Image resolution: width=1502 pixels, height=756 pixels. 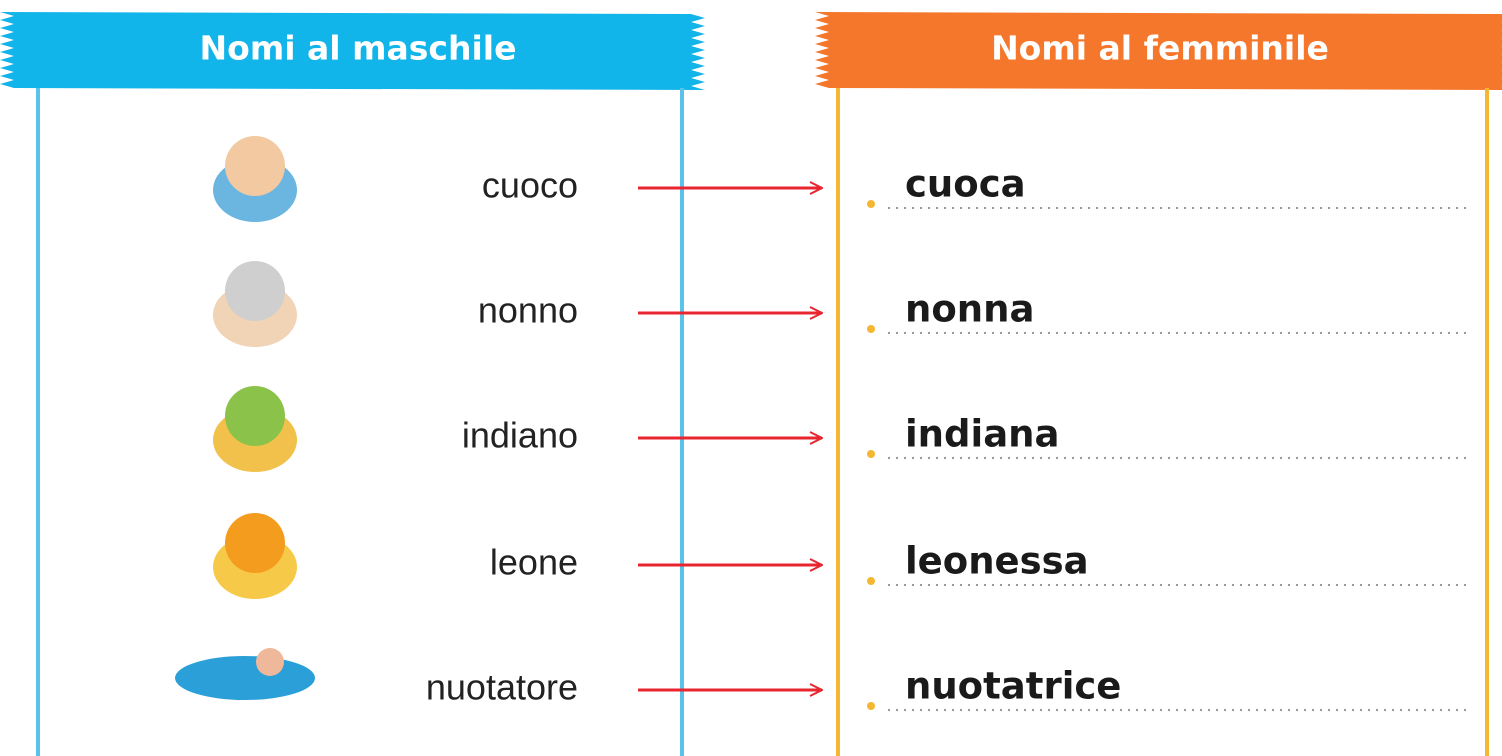 I want to click on masculine-word: indiano, so click(x=520, y=435).